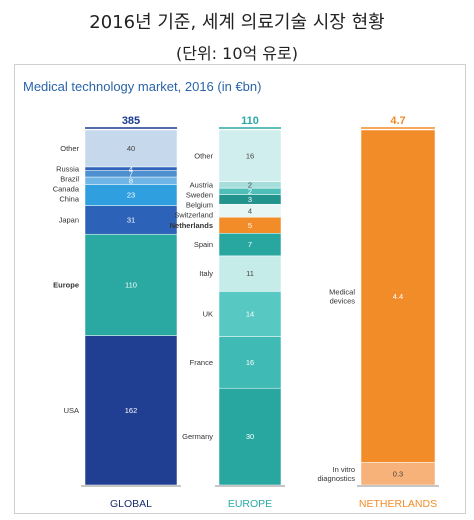 The image size is (474, 520). What do you see at coordinates (197, 436) in the screenshot?
I see `europe-bar-germany-label: Germany` at bounding box center [197, 436].